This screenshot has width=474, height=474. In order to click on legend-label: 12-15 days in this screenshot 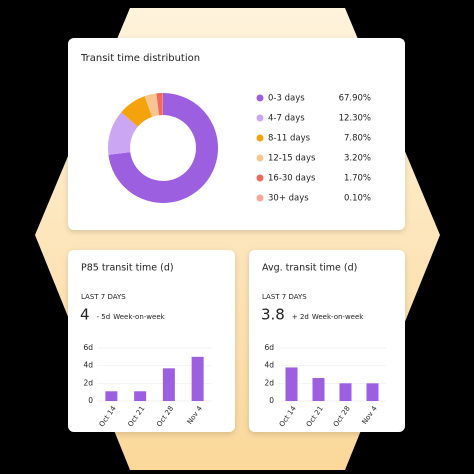, I will do `click(292, 159)`.